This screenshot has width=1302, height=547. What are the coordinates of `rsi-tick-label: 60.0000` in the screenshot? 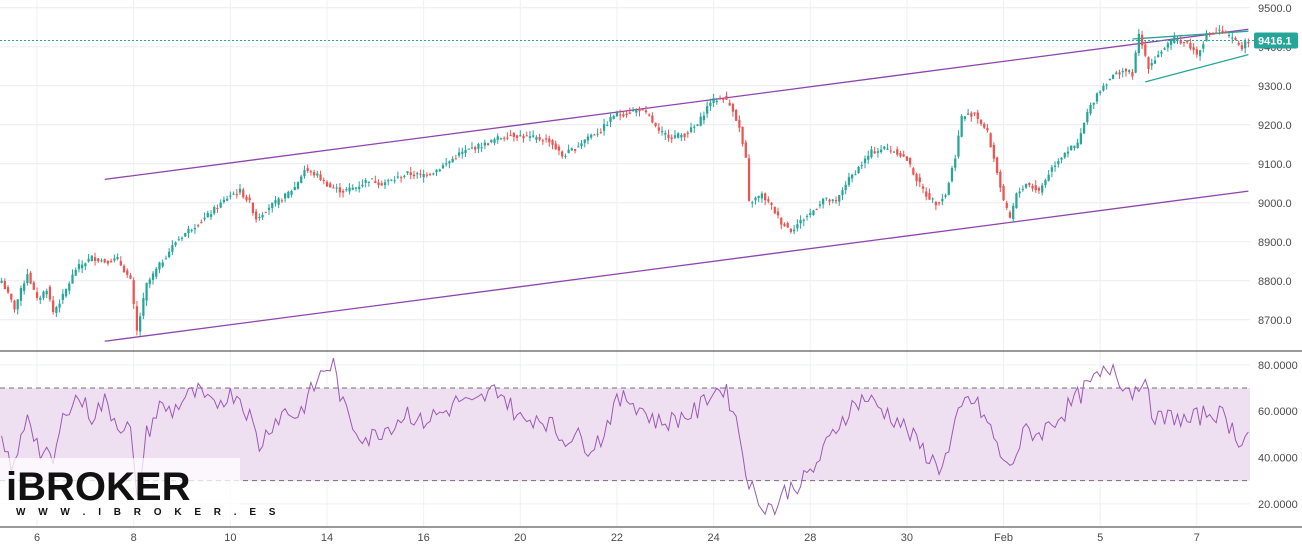 It's located at (1278, 412).